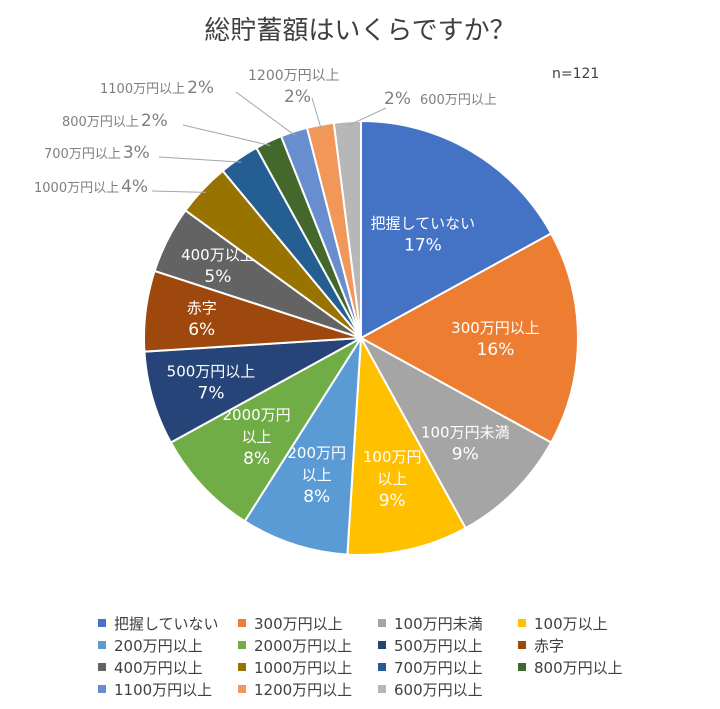  What do you see at coordinates (588, 645) in the screenshot?
I see `legend-item: 赤字` at bounding box center [588, 645].